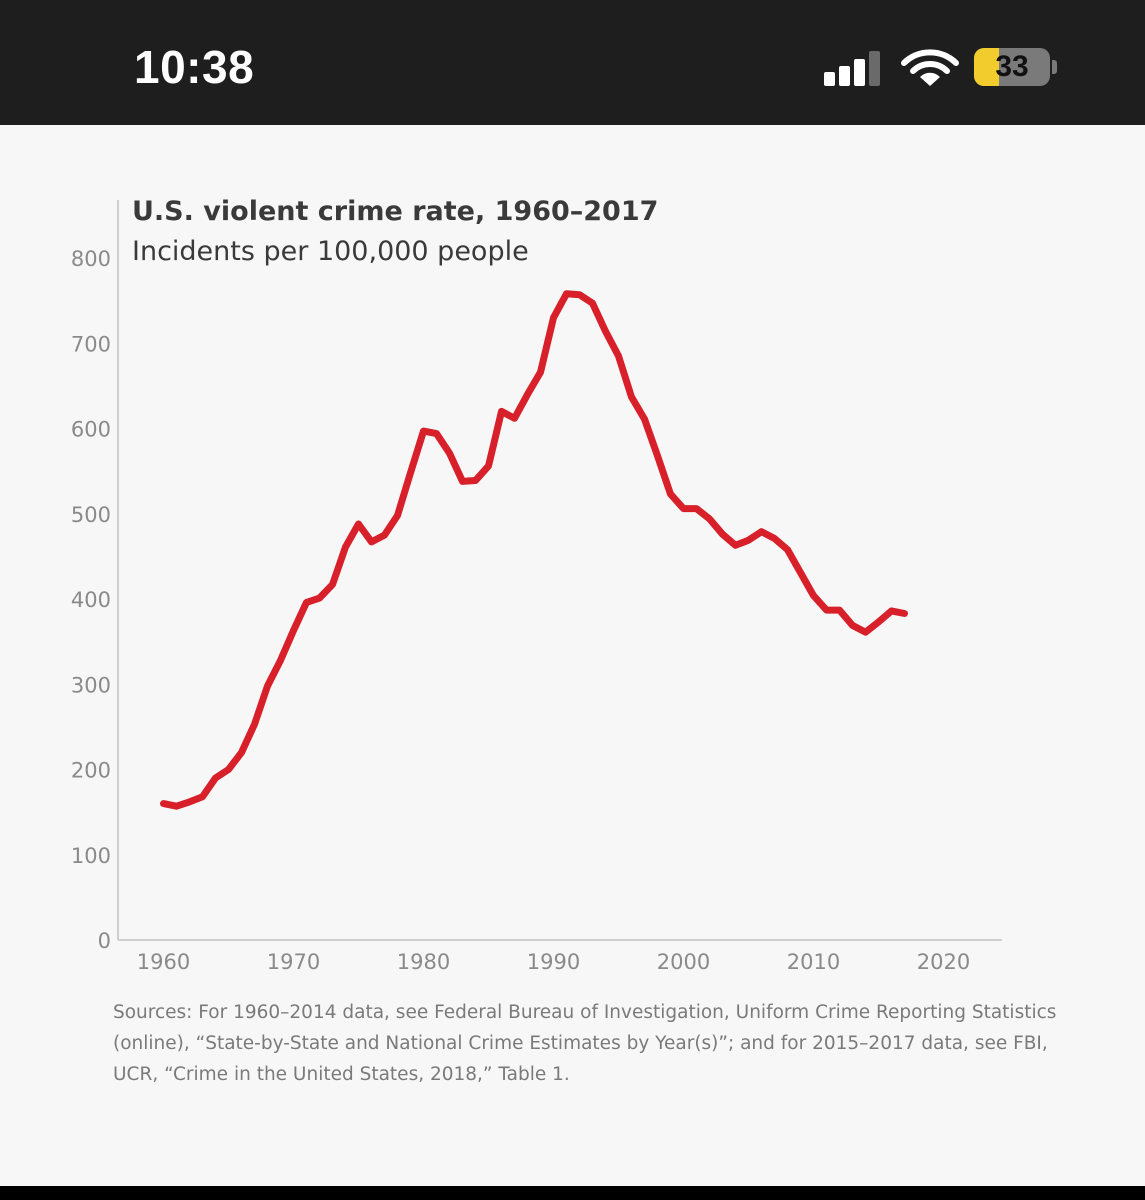  What do you see at coordinates (91, 430) in the screenshot?
I see `y-tick-label: 600` at bounding box center [91, 430].